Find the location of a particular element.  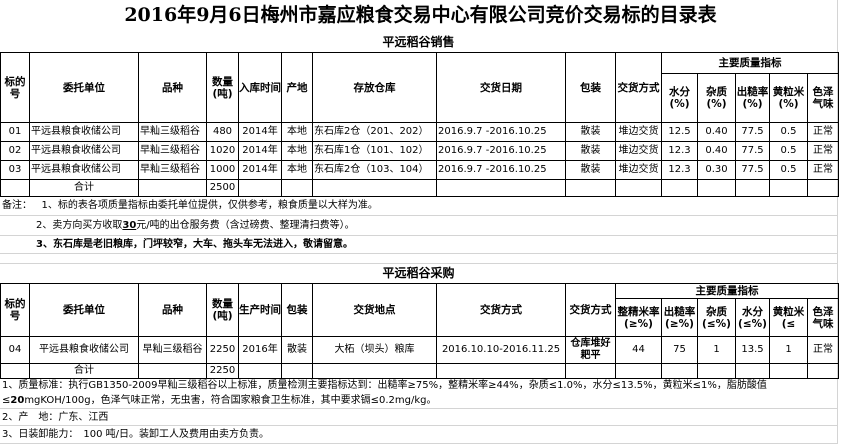

blank-row is located at coordinates (418, 259).